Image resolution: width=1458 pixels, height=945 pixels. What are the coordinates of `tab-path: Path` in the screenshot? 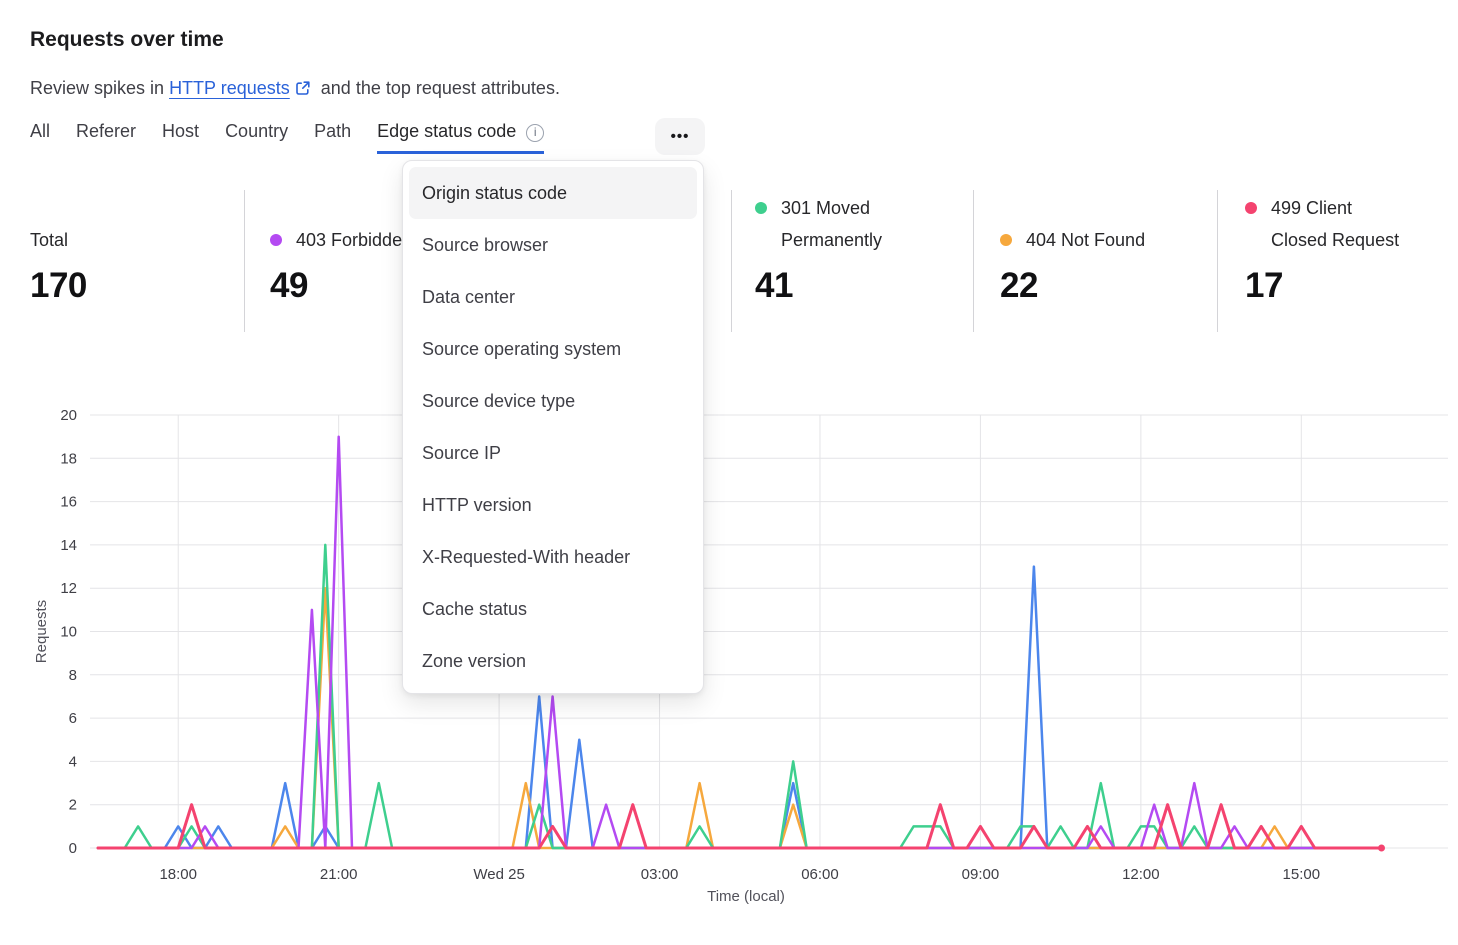 It's located at (333, 131).